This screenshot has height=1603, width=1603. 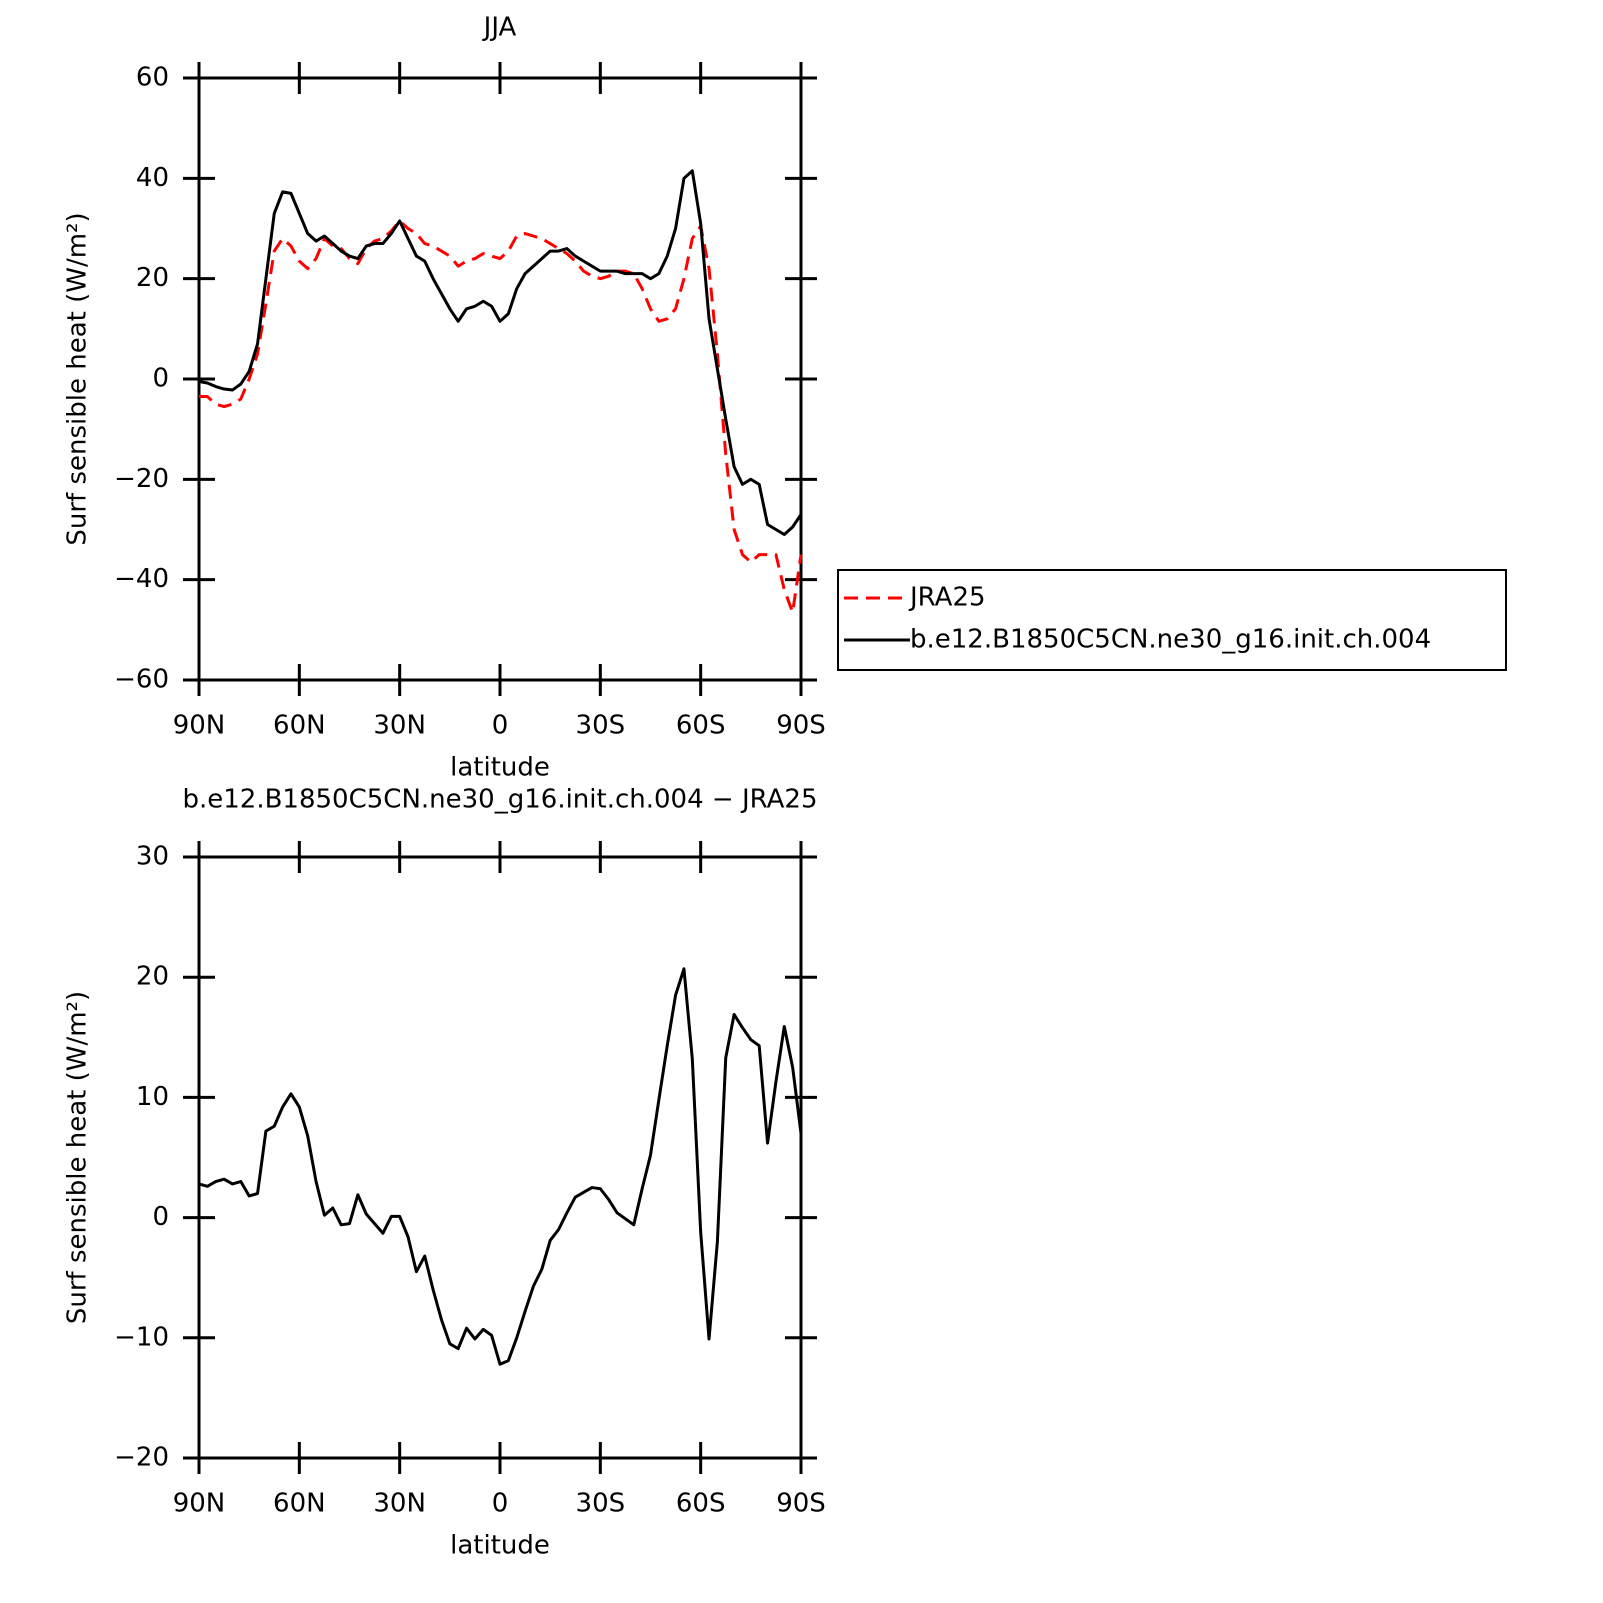 I want to click on y-tick-label: 10, so click(x=152, y=1097).